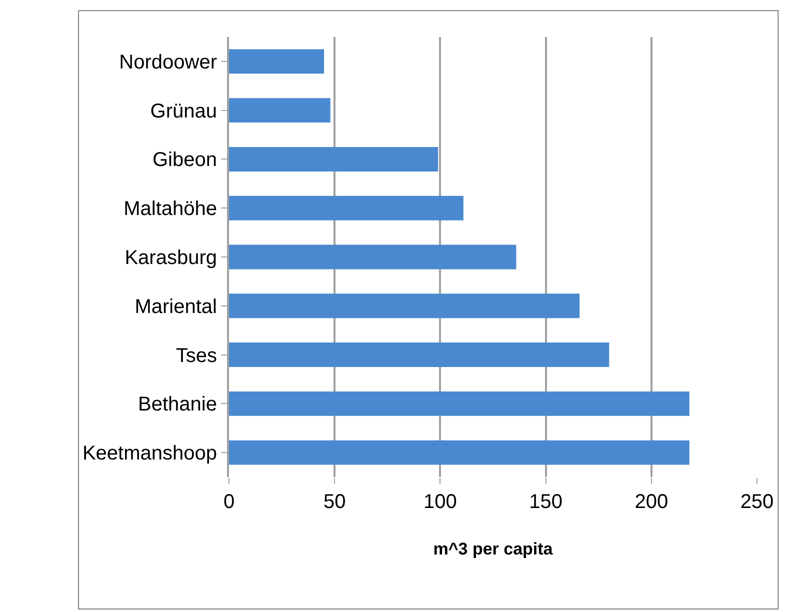 This screenshot has height=612, width=793. What do you see at coordinates (177, 405) in the screenshot?
I see `y-tick-label: Bethanie` at bounding box center [177, 405].